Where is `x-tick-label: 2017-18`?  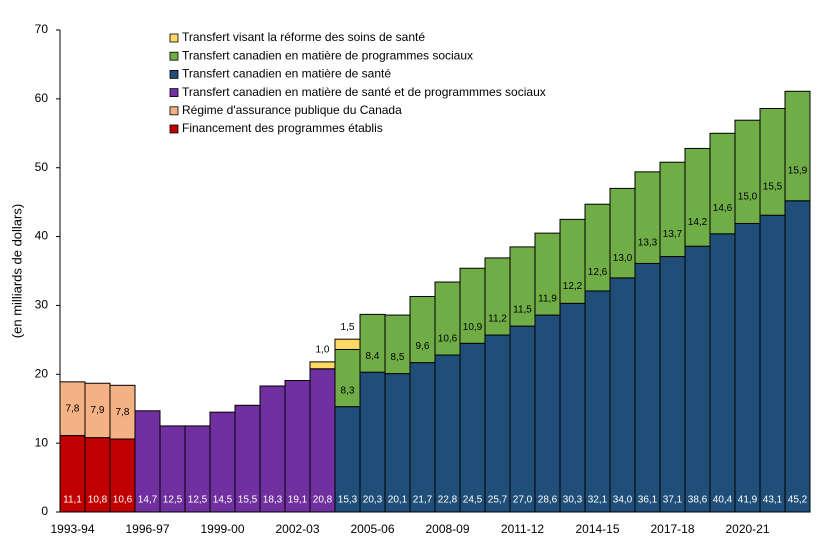 x-tick-label: 2017-18 is located at coordinates (672, 529).